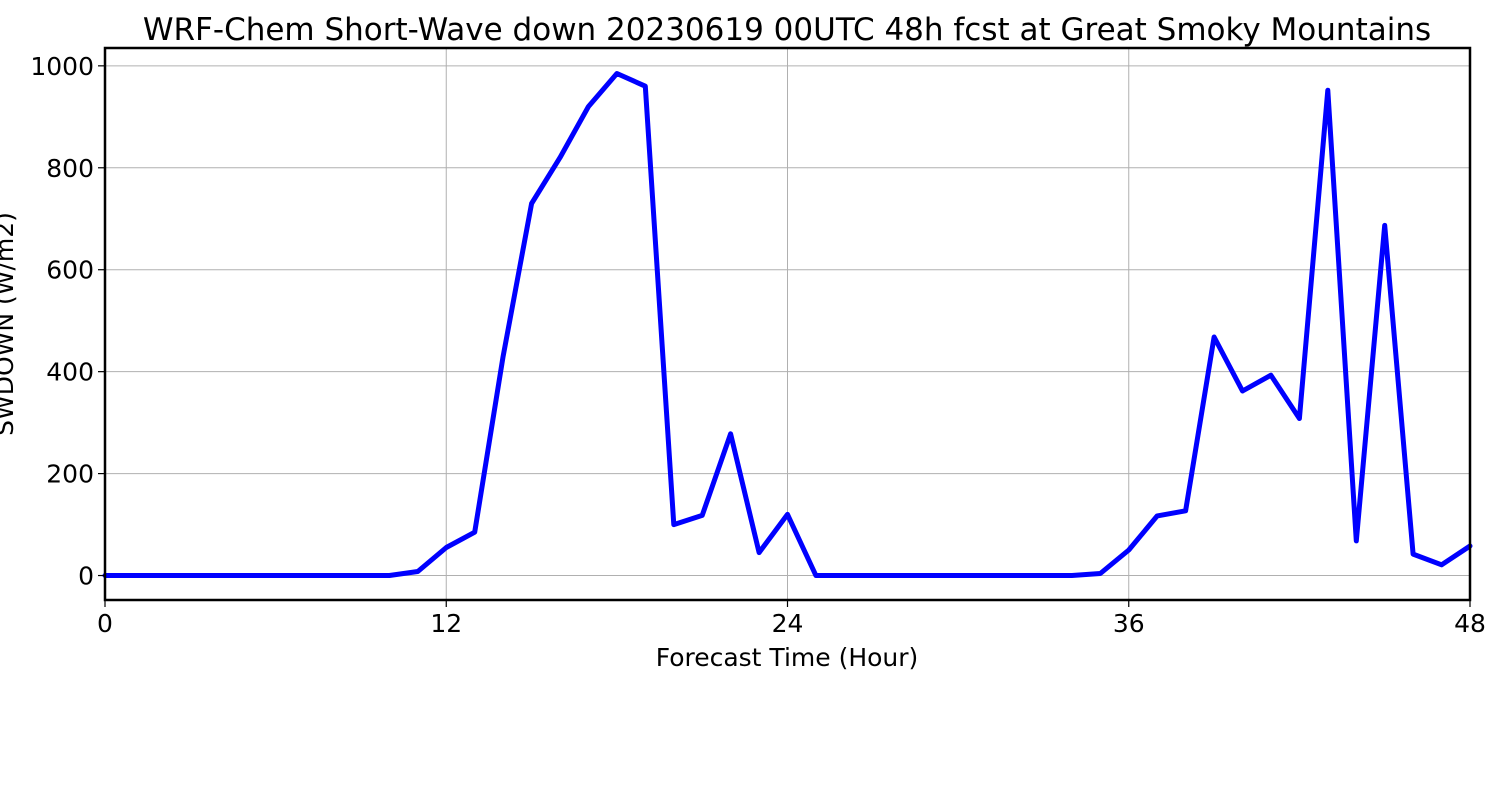 Image resolution: width=1500 pixels, height=800 pixels. Describe the element at coordinates (70, 372) in the screenshot. I see `y-tick-label: 400` at that location.